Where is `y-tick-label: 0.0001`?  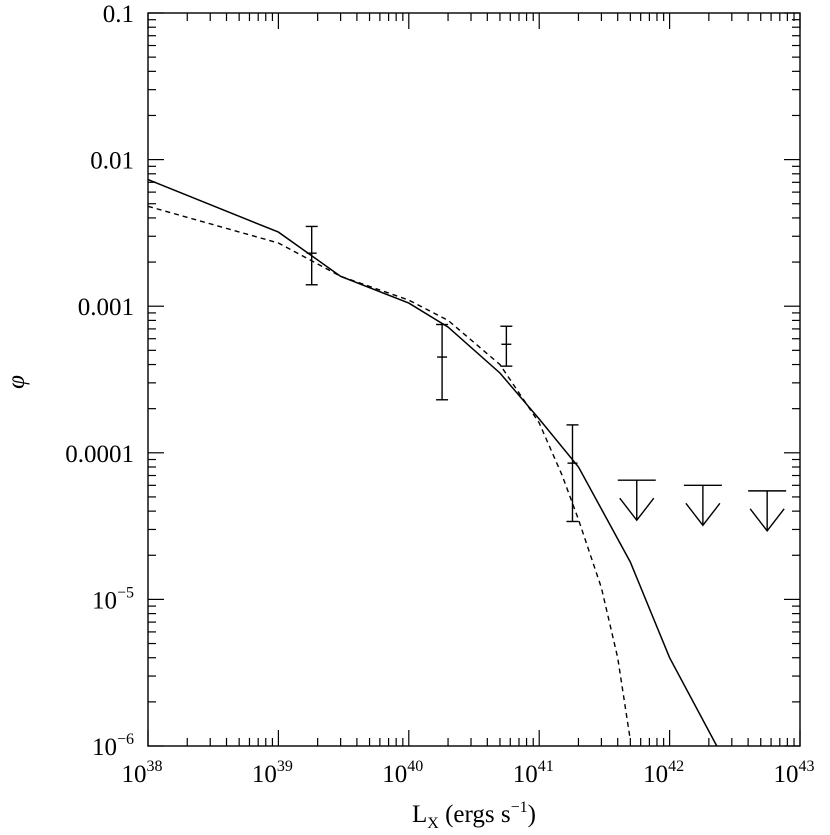
y-tick-label: 0.0001 is located at coordinates (99, 454).